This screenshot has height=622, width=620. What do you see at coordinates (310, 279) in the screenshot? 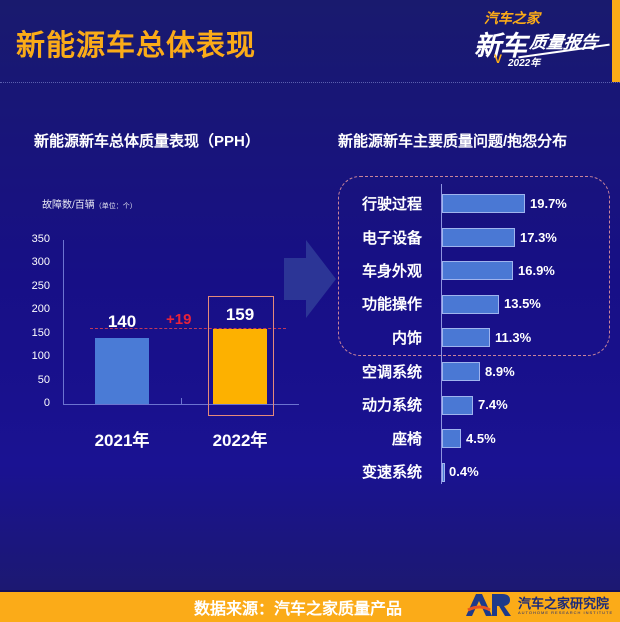
I see `arrow-right-icon` at bounding box center [310, 279].